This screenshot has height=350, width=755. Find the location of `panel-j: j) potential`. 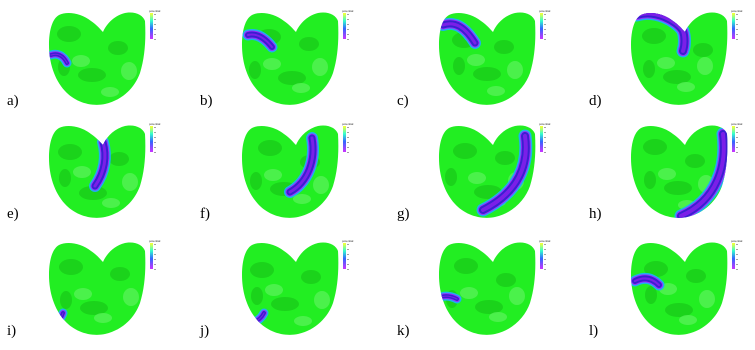

panel-j: j) potential is located at coordinates (277, 292).